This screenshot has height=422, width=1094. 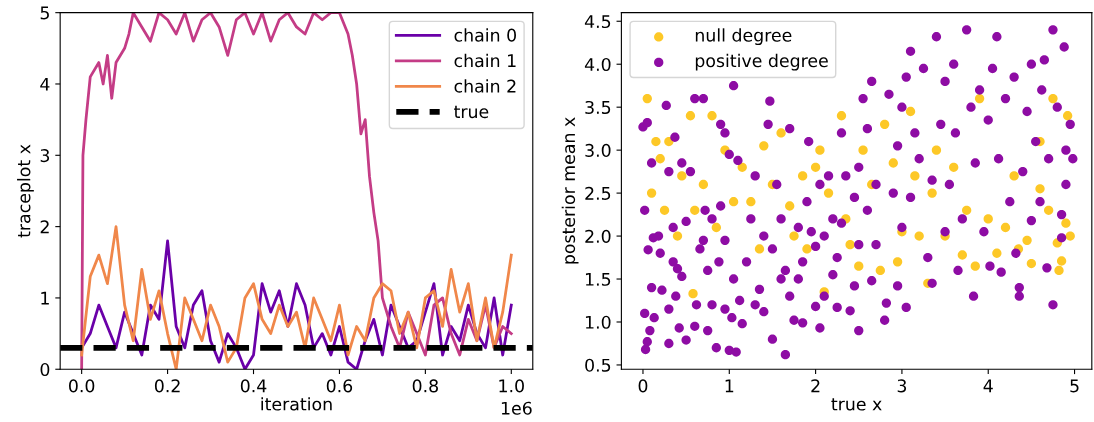 I want to click on y-tick-label: 2, so click(x=44, y=227).